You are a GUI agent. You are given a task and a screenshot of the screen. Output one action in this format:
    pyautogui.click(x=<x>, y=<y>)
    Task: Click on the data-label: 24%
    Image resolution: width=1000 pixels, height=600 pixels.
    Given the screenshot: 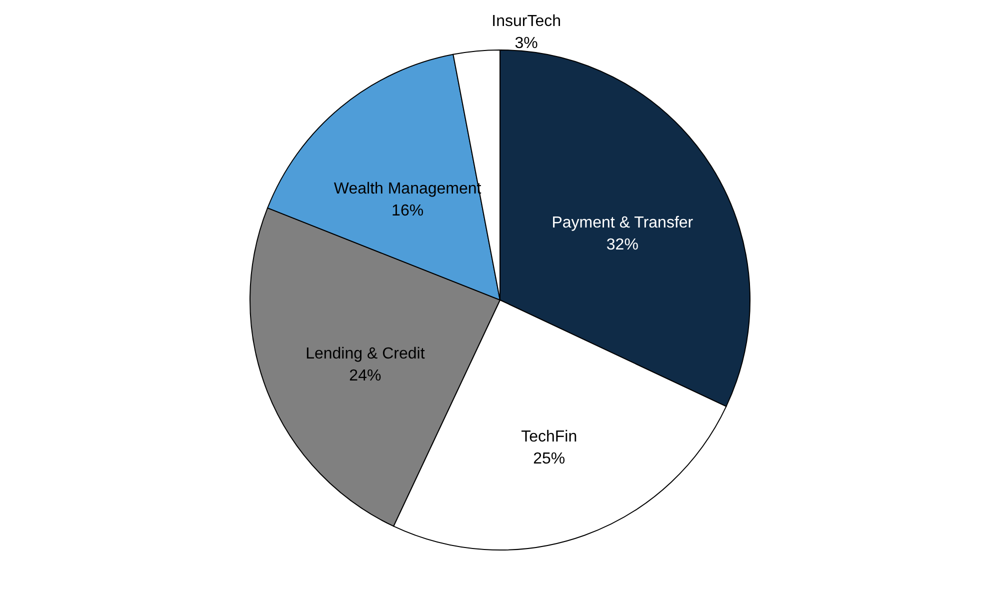 What is the action you would take?
    pyautogui.click(x=365, y=375)
    